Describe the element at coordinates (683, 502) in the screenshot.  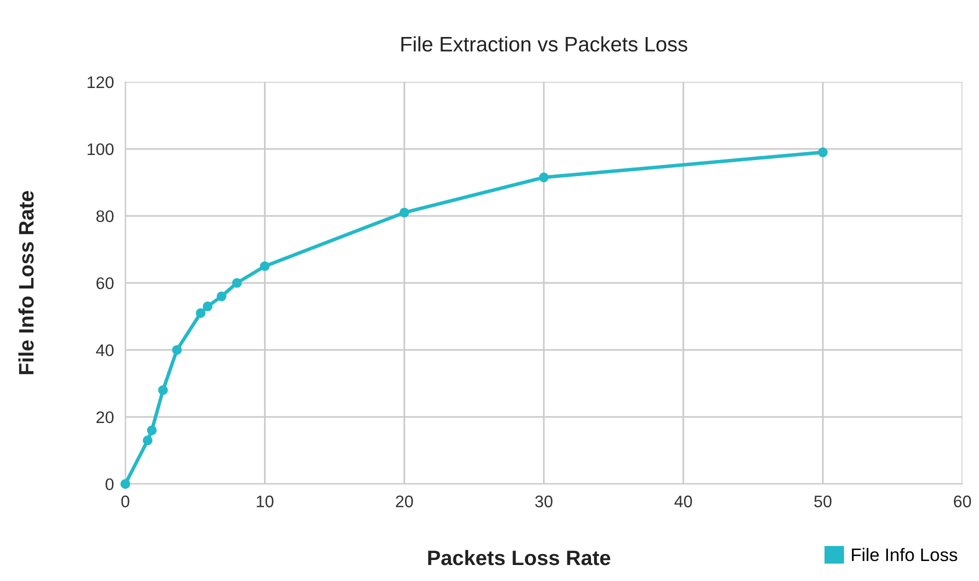
I see `x-tick-label: 40` at that location.